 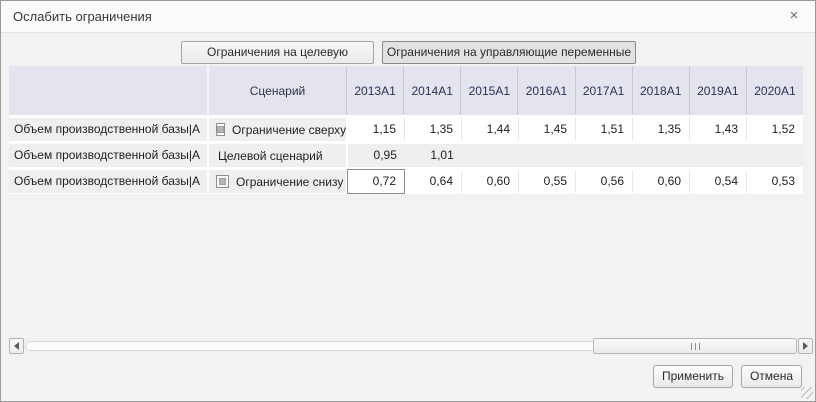 I want to click on value-cell-2014A1: 1,01, so click(x=442, y=155).